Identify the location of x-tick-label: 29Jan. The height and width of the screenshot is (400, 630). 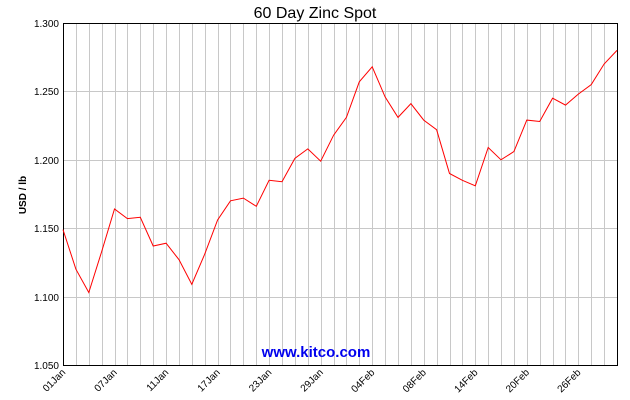
(312, 380).